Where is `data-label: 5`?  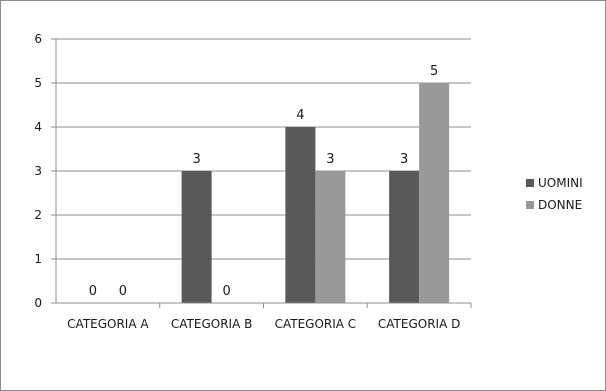
data-label: 5 is located at coordinates (434, 71).